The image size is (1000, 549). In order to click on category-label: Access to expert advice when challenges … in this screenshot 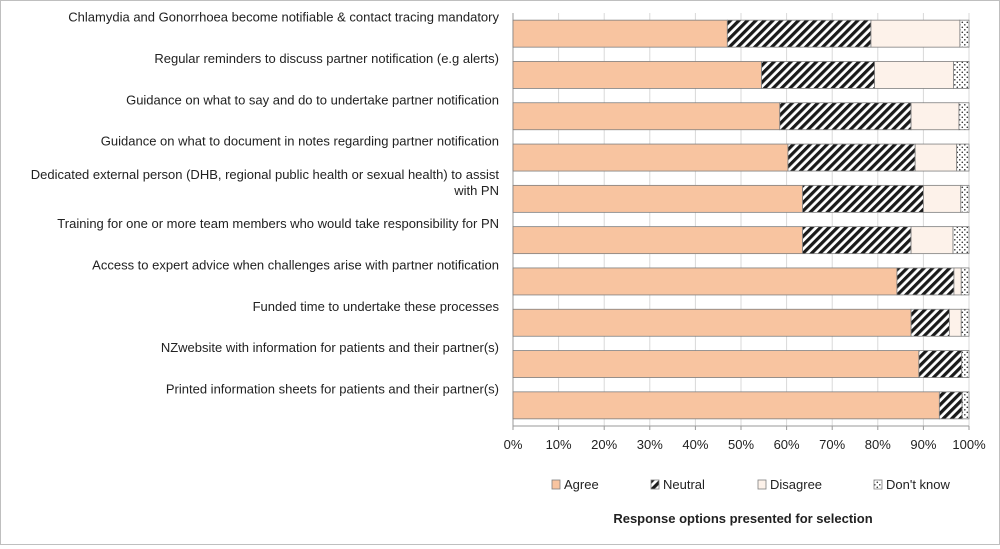, I will do `click(295, 264)`.